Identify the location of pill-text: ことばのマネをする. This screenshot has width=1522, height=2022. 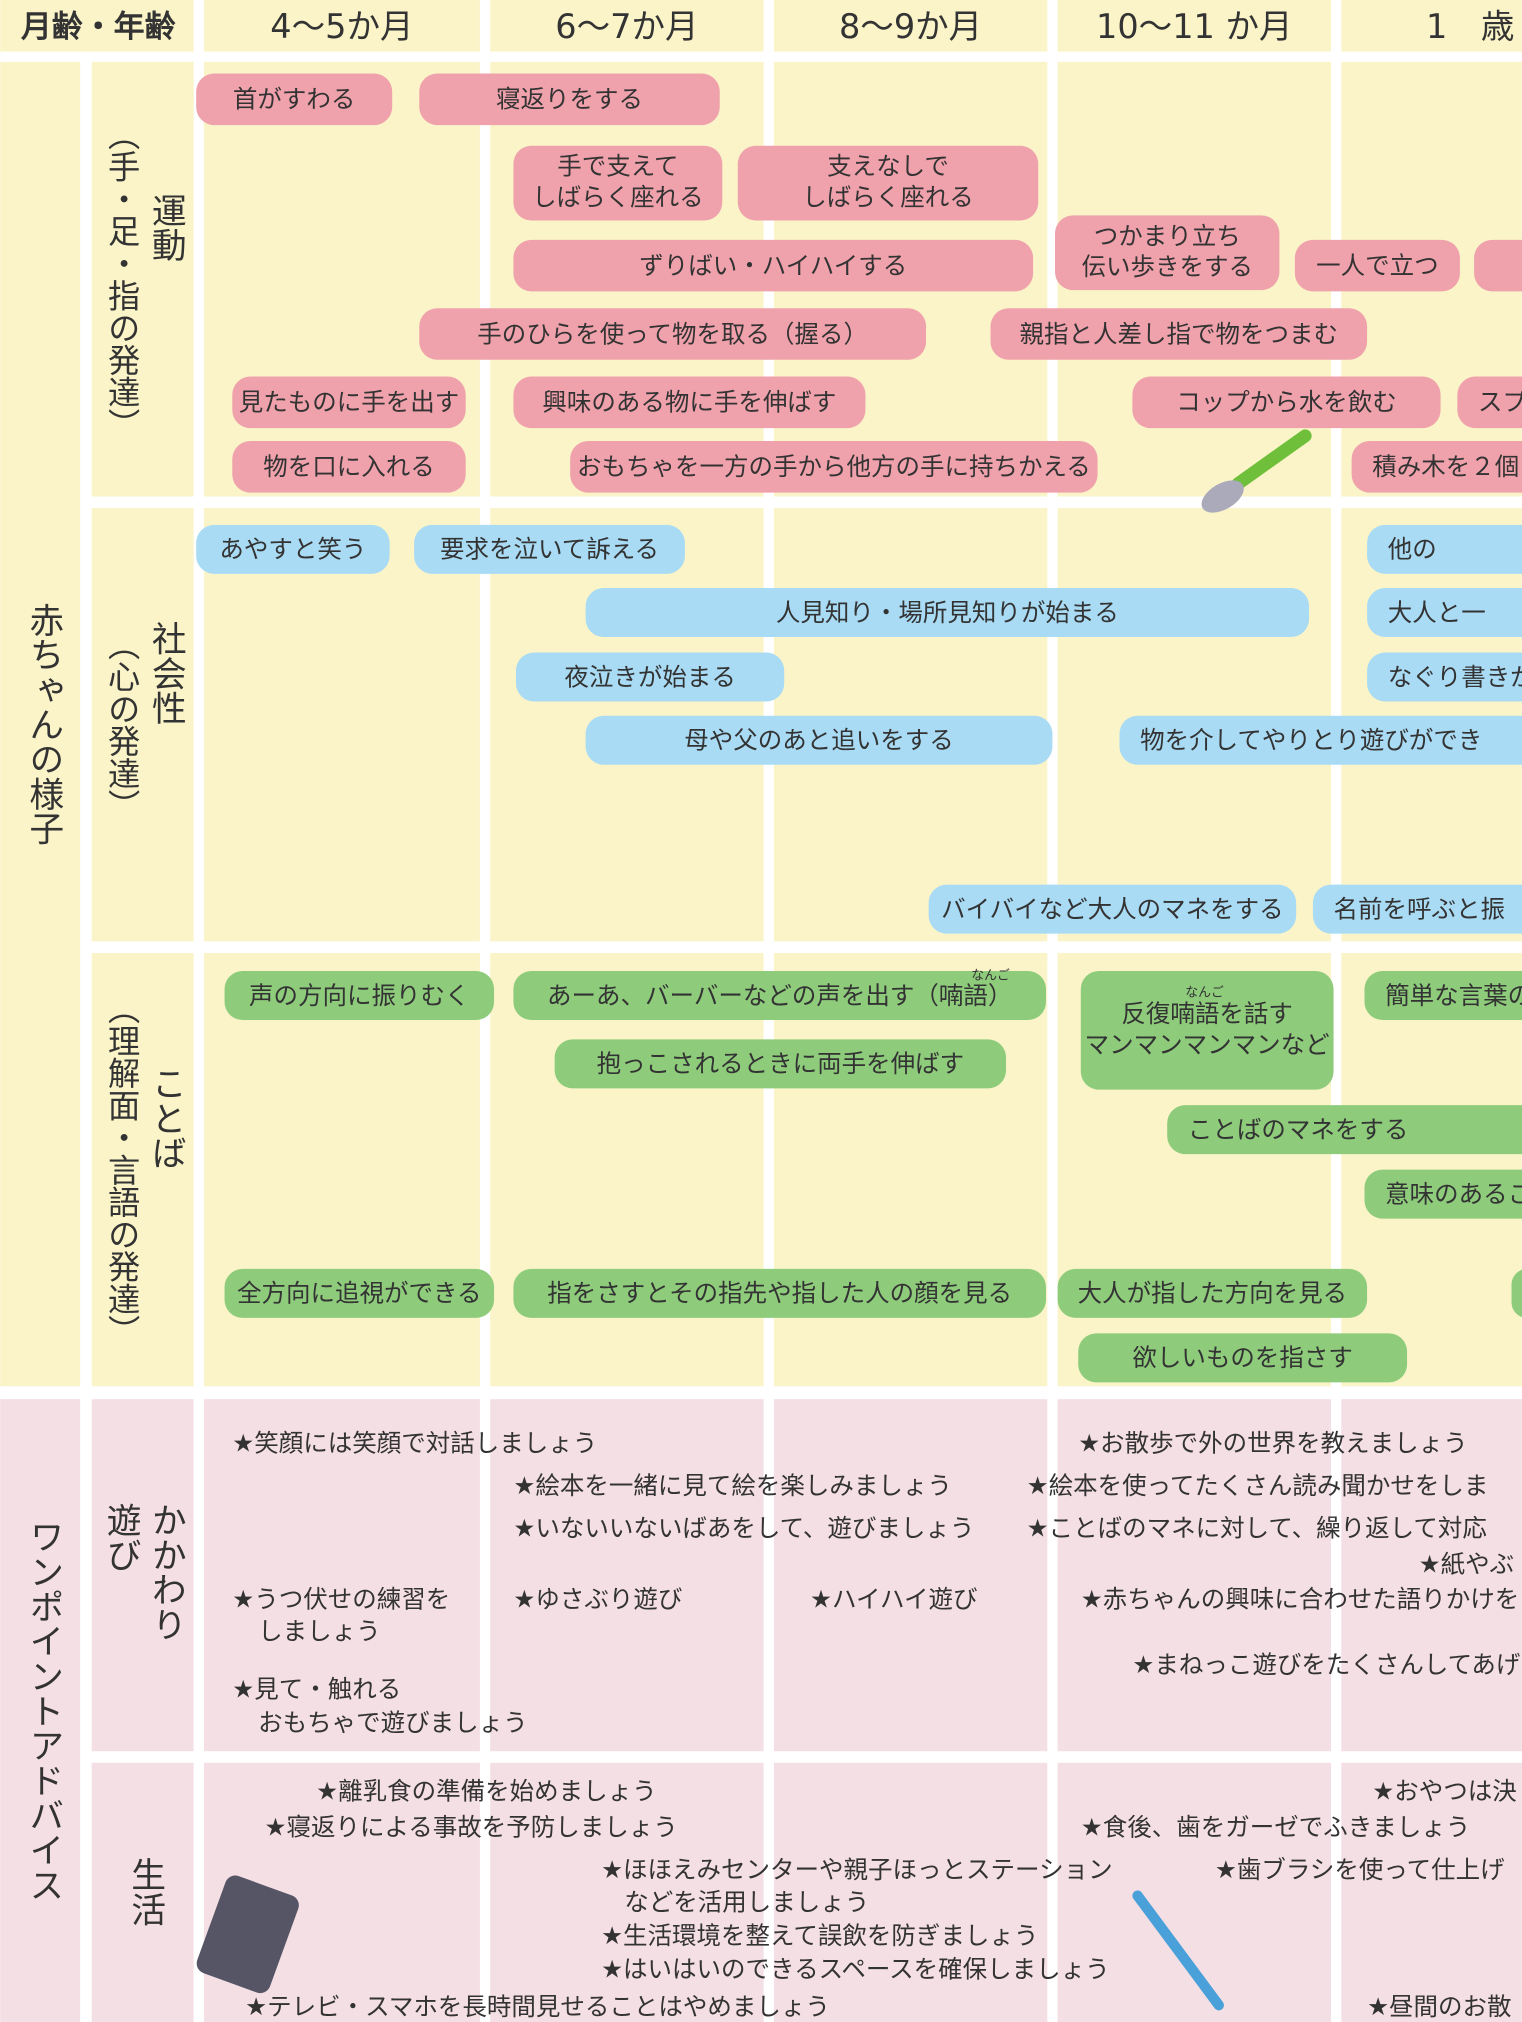
(1298, 1129).